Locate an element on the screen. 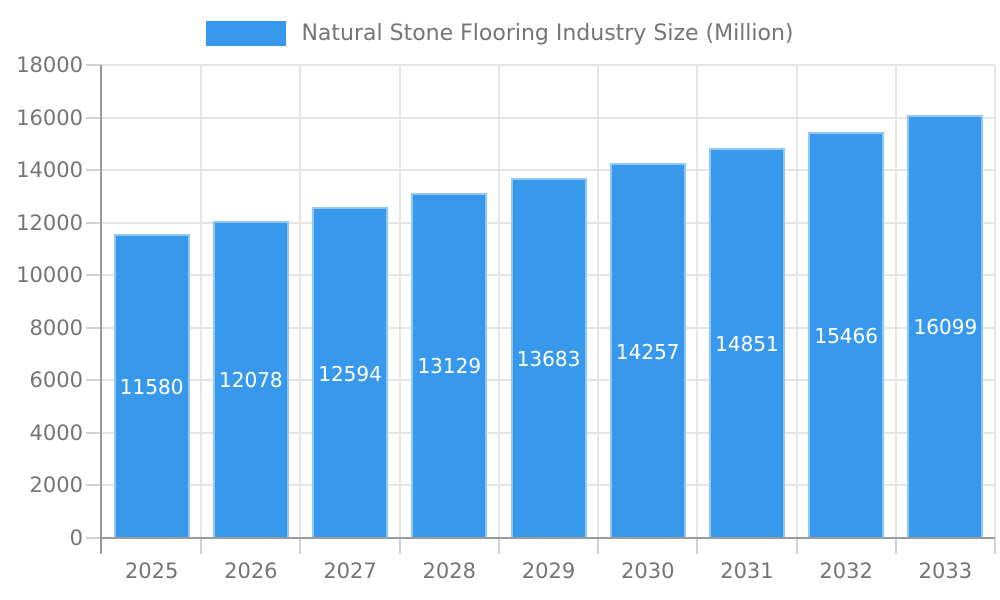  bar-value-label: 12078 is located at coordinates (251, 380).